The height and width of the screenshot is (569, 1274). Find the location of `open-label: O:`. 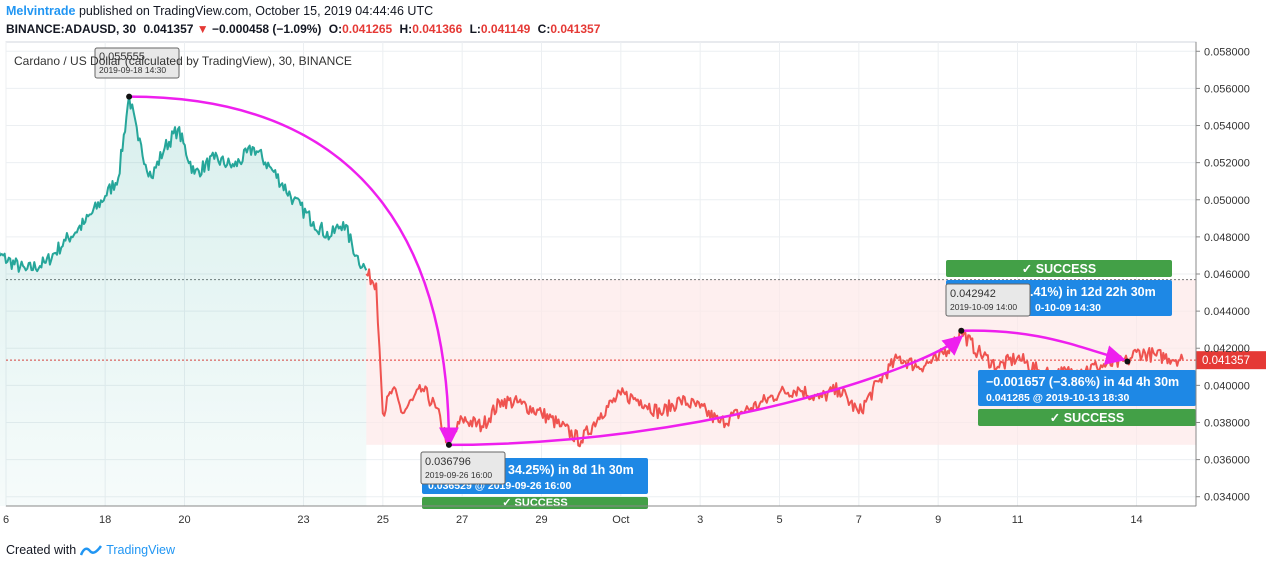

open-label: O: is located at coordinates (335, 29).